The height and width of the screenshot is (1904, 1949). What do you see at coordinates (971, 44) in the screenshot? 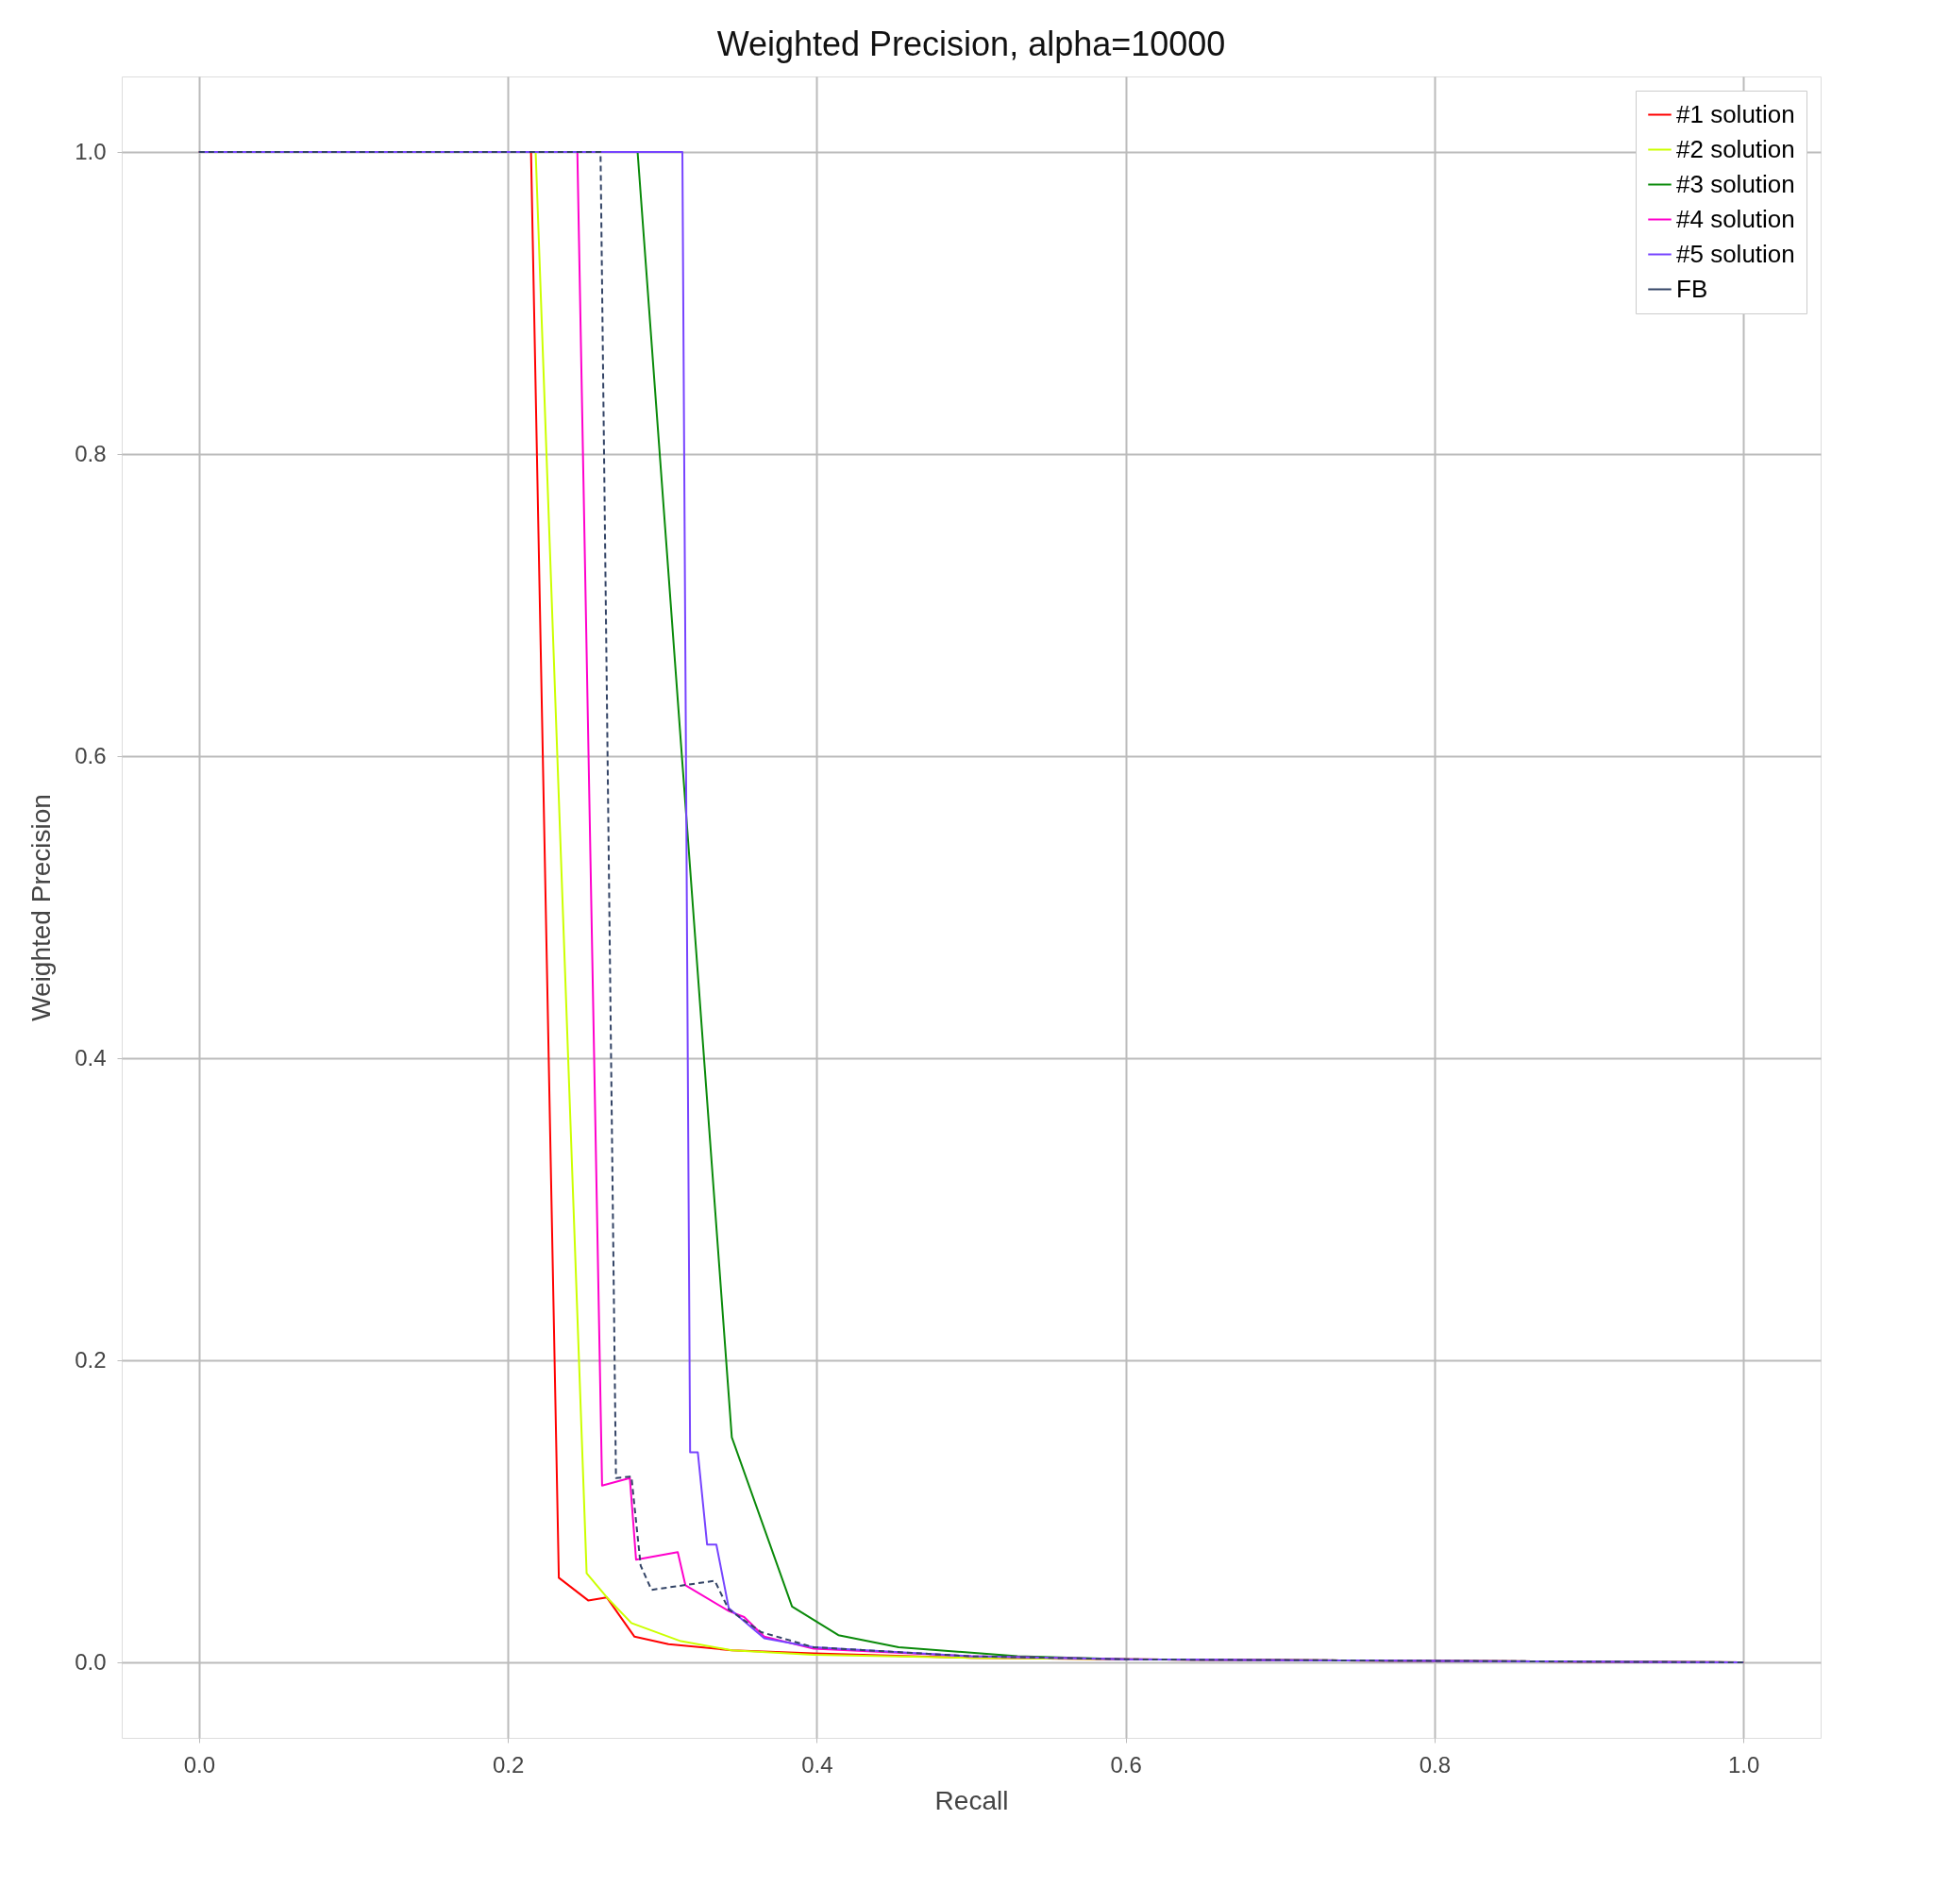
I see `chart-title: Weighted Precision, alpha=10000` at bounding box center [971, 44].